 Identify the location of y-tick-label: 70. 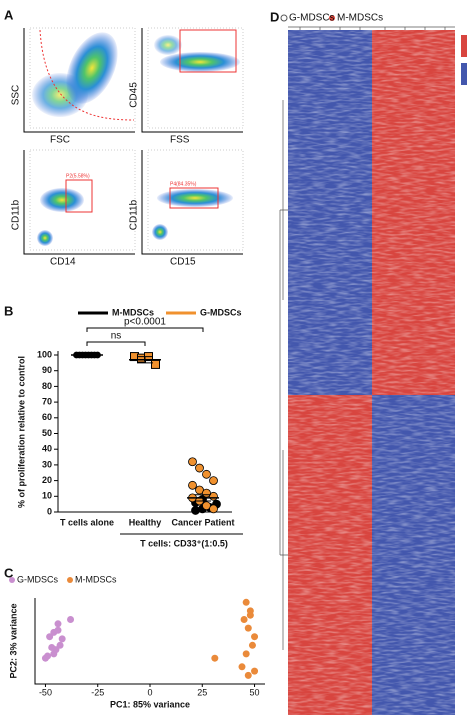
(47, 401).